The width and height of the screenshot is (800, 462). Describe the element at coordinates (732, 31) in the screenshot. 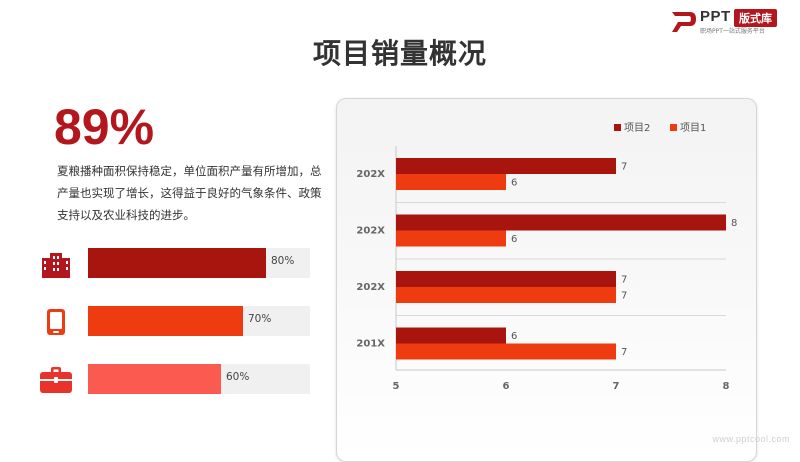

I see `logo-subtitle: 职场PPT一站式服务平台` at that location.